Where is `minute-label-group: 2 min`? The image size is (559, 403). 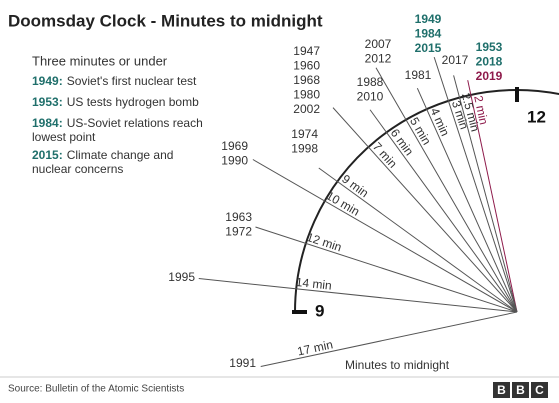
minute-label-group: 2 min is located at coordinates (481, 110).